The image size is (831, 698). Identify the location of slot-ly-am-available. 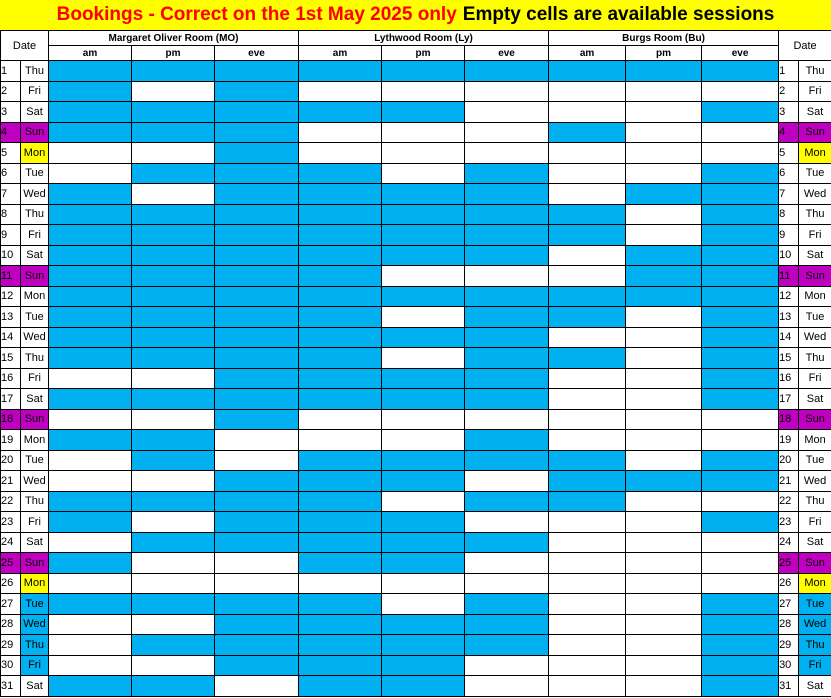
(340, 91).